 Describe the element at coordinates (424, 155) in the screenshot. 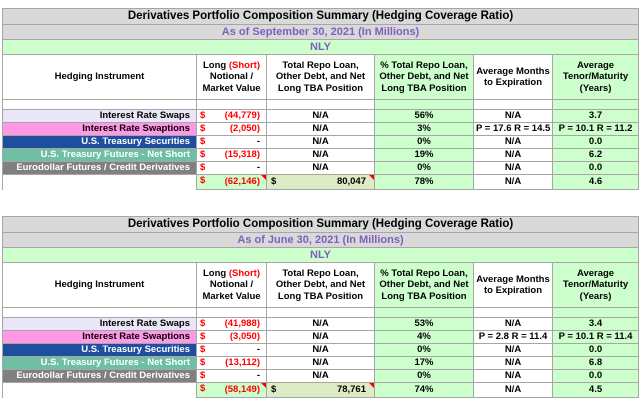

I see `pct-value: 19%` at that location.